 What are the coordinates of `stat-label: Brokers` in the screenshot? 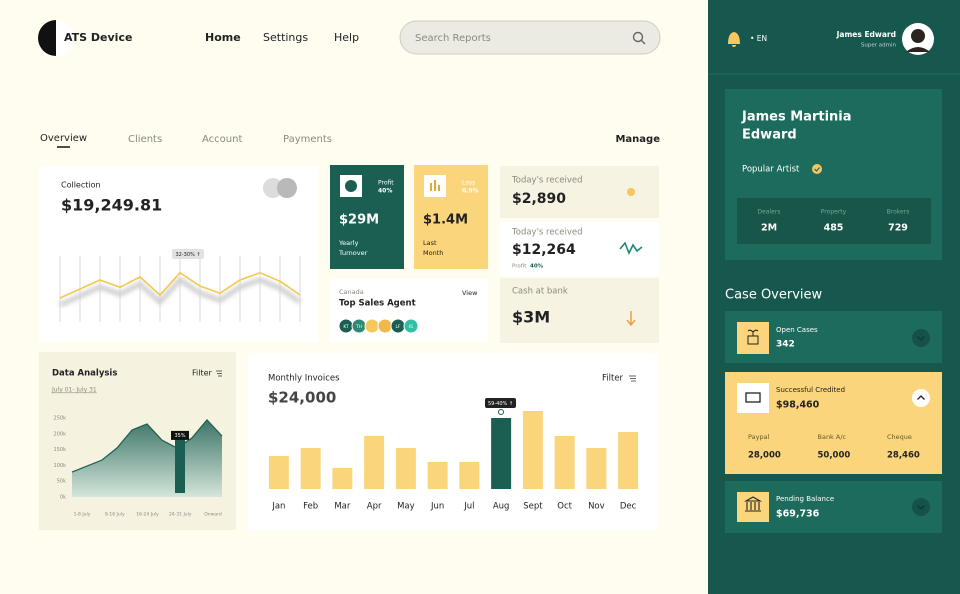 It's located at (898, 212).